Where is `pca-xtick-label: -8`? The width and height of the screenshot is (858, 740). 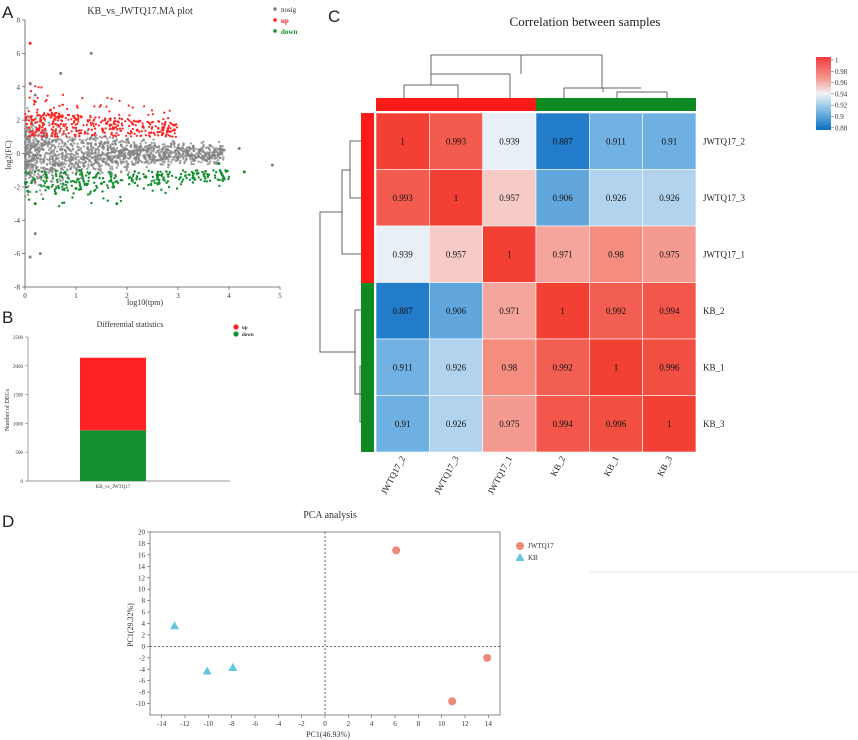
pca-xtick-label: -8 is located at coordinates (232, 724).